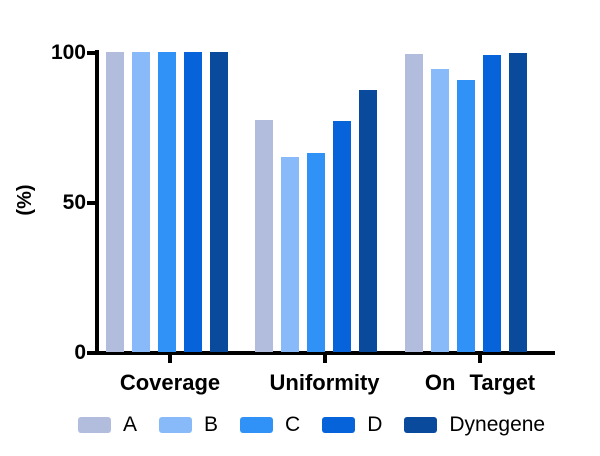 Image resolution: width=600 pixels, height=456 pixels. What do you see at coordinates (293, 424) in the screenshot?
I see `legend-label-c: C` at bounding box center [293, 424].